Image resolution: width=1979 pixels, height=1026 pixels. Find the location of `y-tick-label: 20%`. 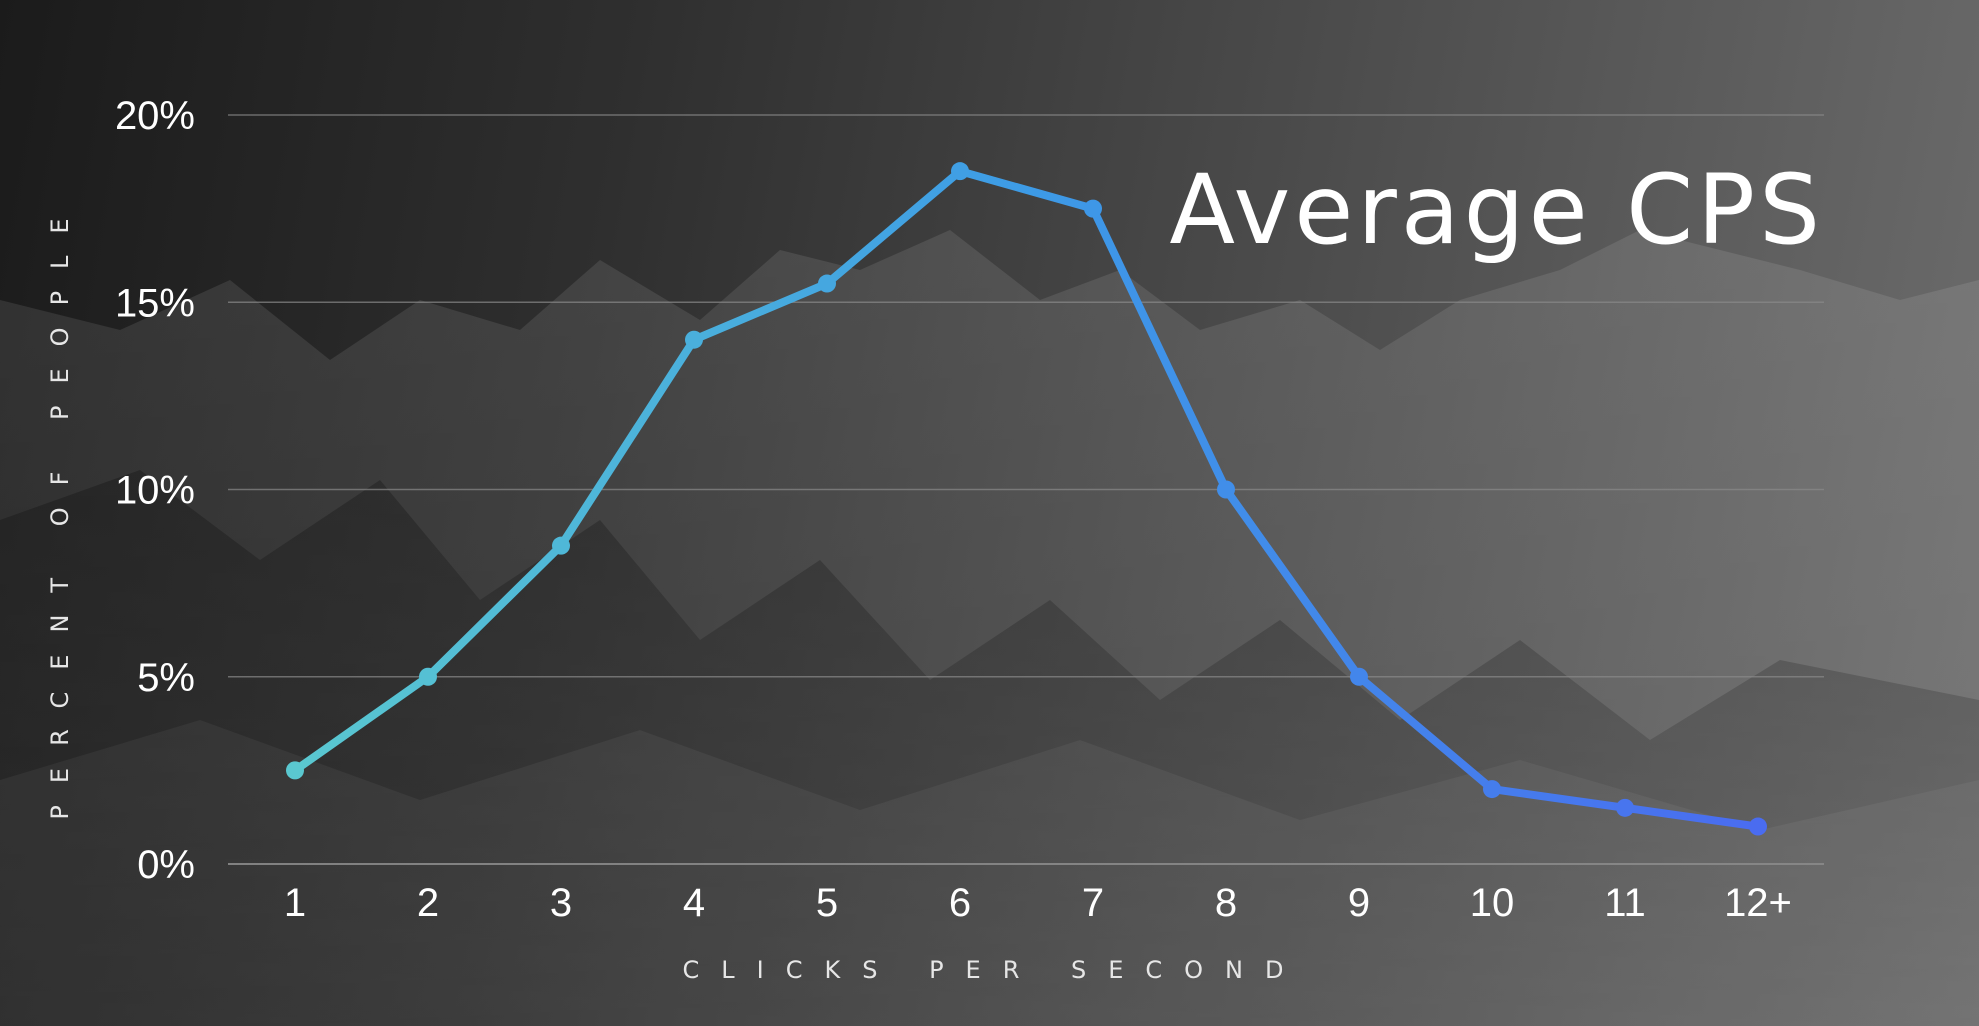

y-tick-label: 20% is located at coordinates (155, 116).